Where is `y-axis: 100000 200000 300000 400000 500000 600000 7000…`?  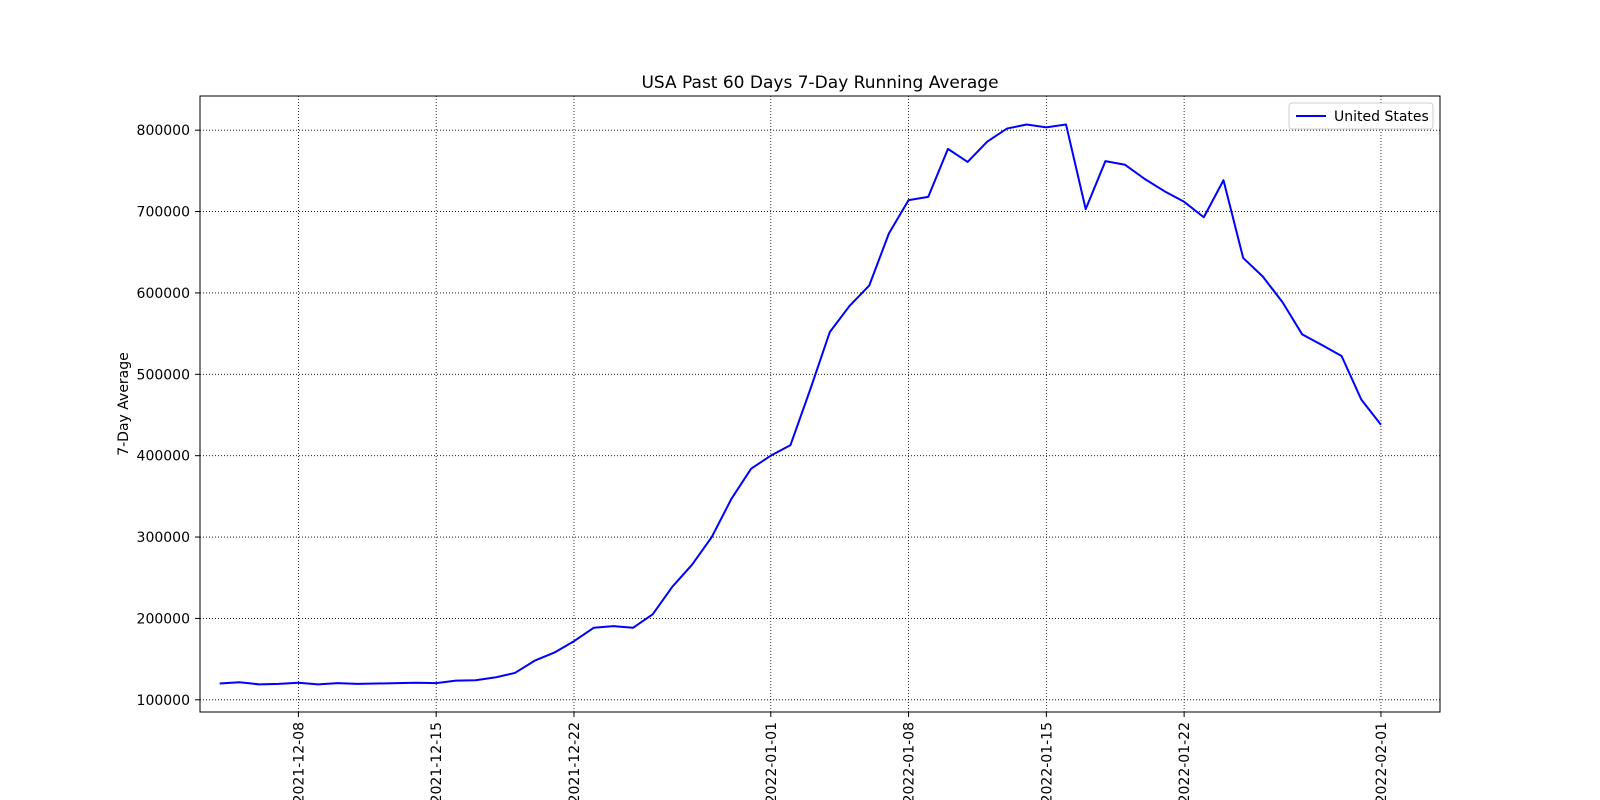
y-axis: 100000 200000 300000 400000 500000 600000 7000… is located at coordinates (168, 416).